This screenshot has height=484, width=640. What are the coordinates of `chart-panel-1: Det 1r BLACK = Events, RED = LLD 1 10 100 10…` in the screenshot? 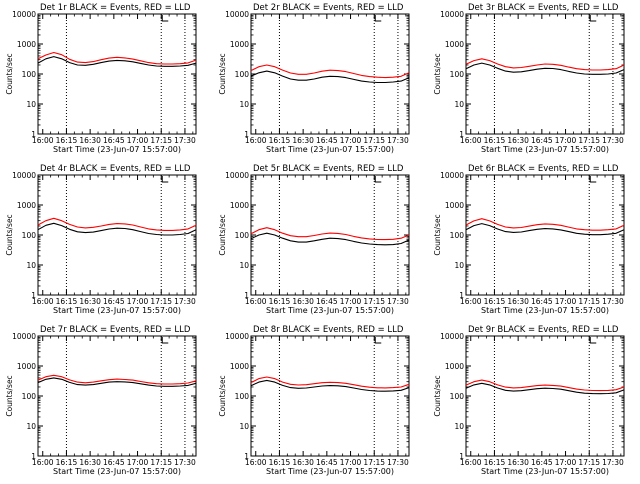 It's located at (101, 78).